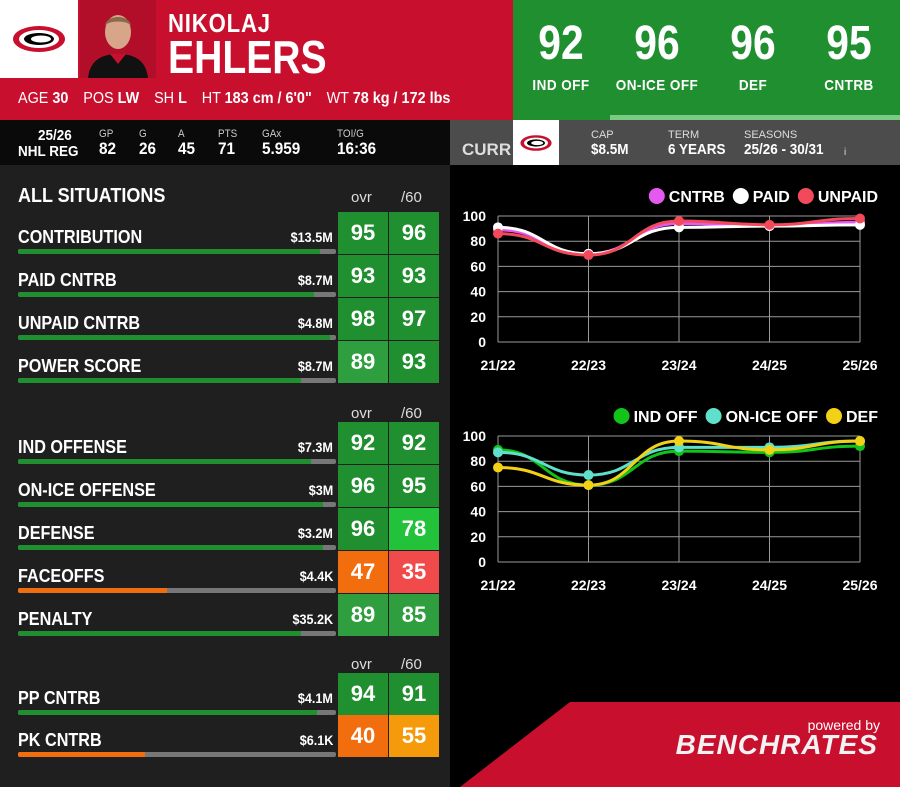  Describe the element at coordinates (211, 98) in the screenshot. I see `height-label: HT` at that location.